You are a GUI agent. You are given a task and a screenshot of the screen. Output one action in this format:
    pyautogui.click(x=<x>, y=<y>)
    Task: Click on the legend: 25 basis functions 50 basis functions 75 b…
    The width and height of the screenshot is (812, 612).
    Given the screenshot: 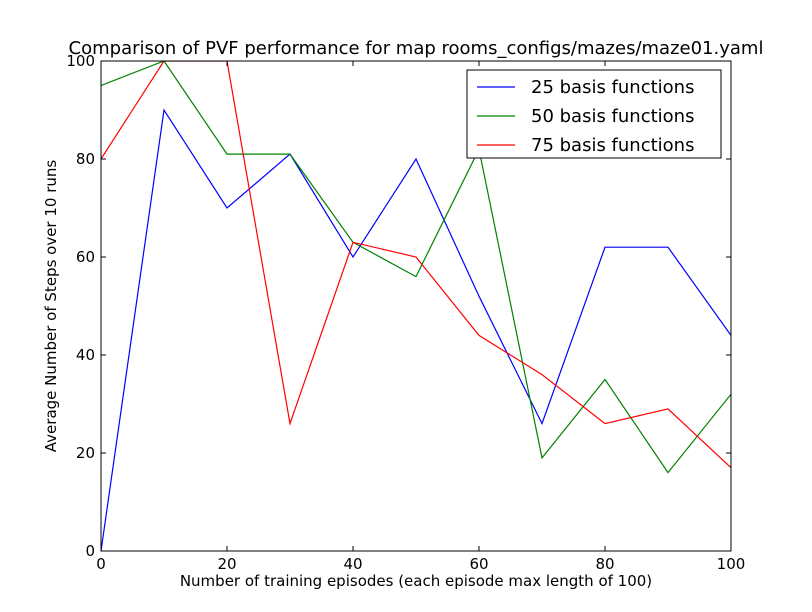 What is the action you would take?
    pyautogui.click(x=594, y=114)
    